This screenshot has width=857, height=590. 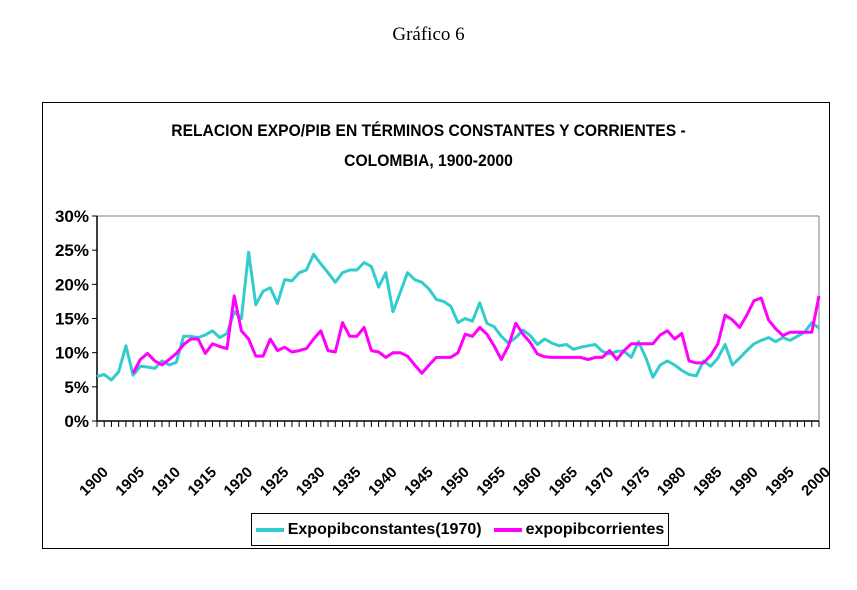 I want to click on x-tick-label: 1940, so click(x=383, y=482).